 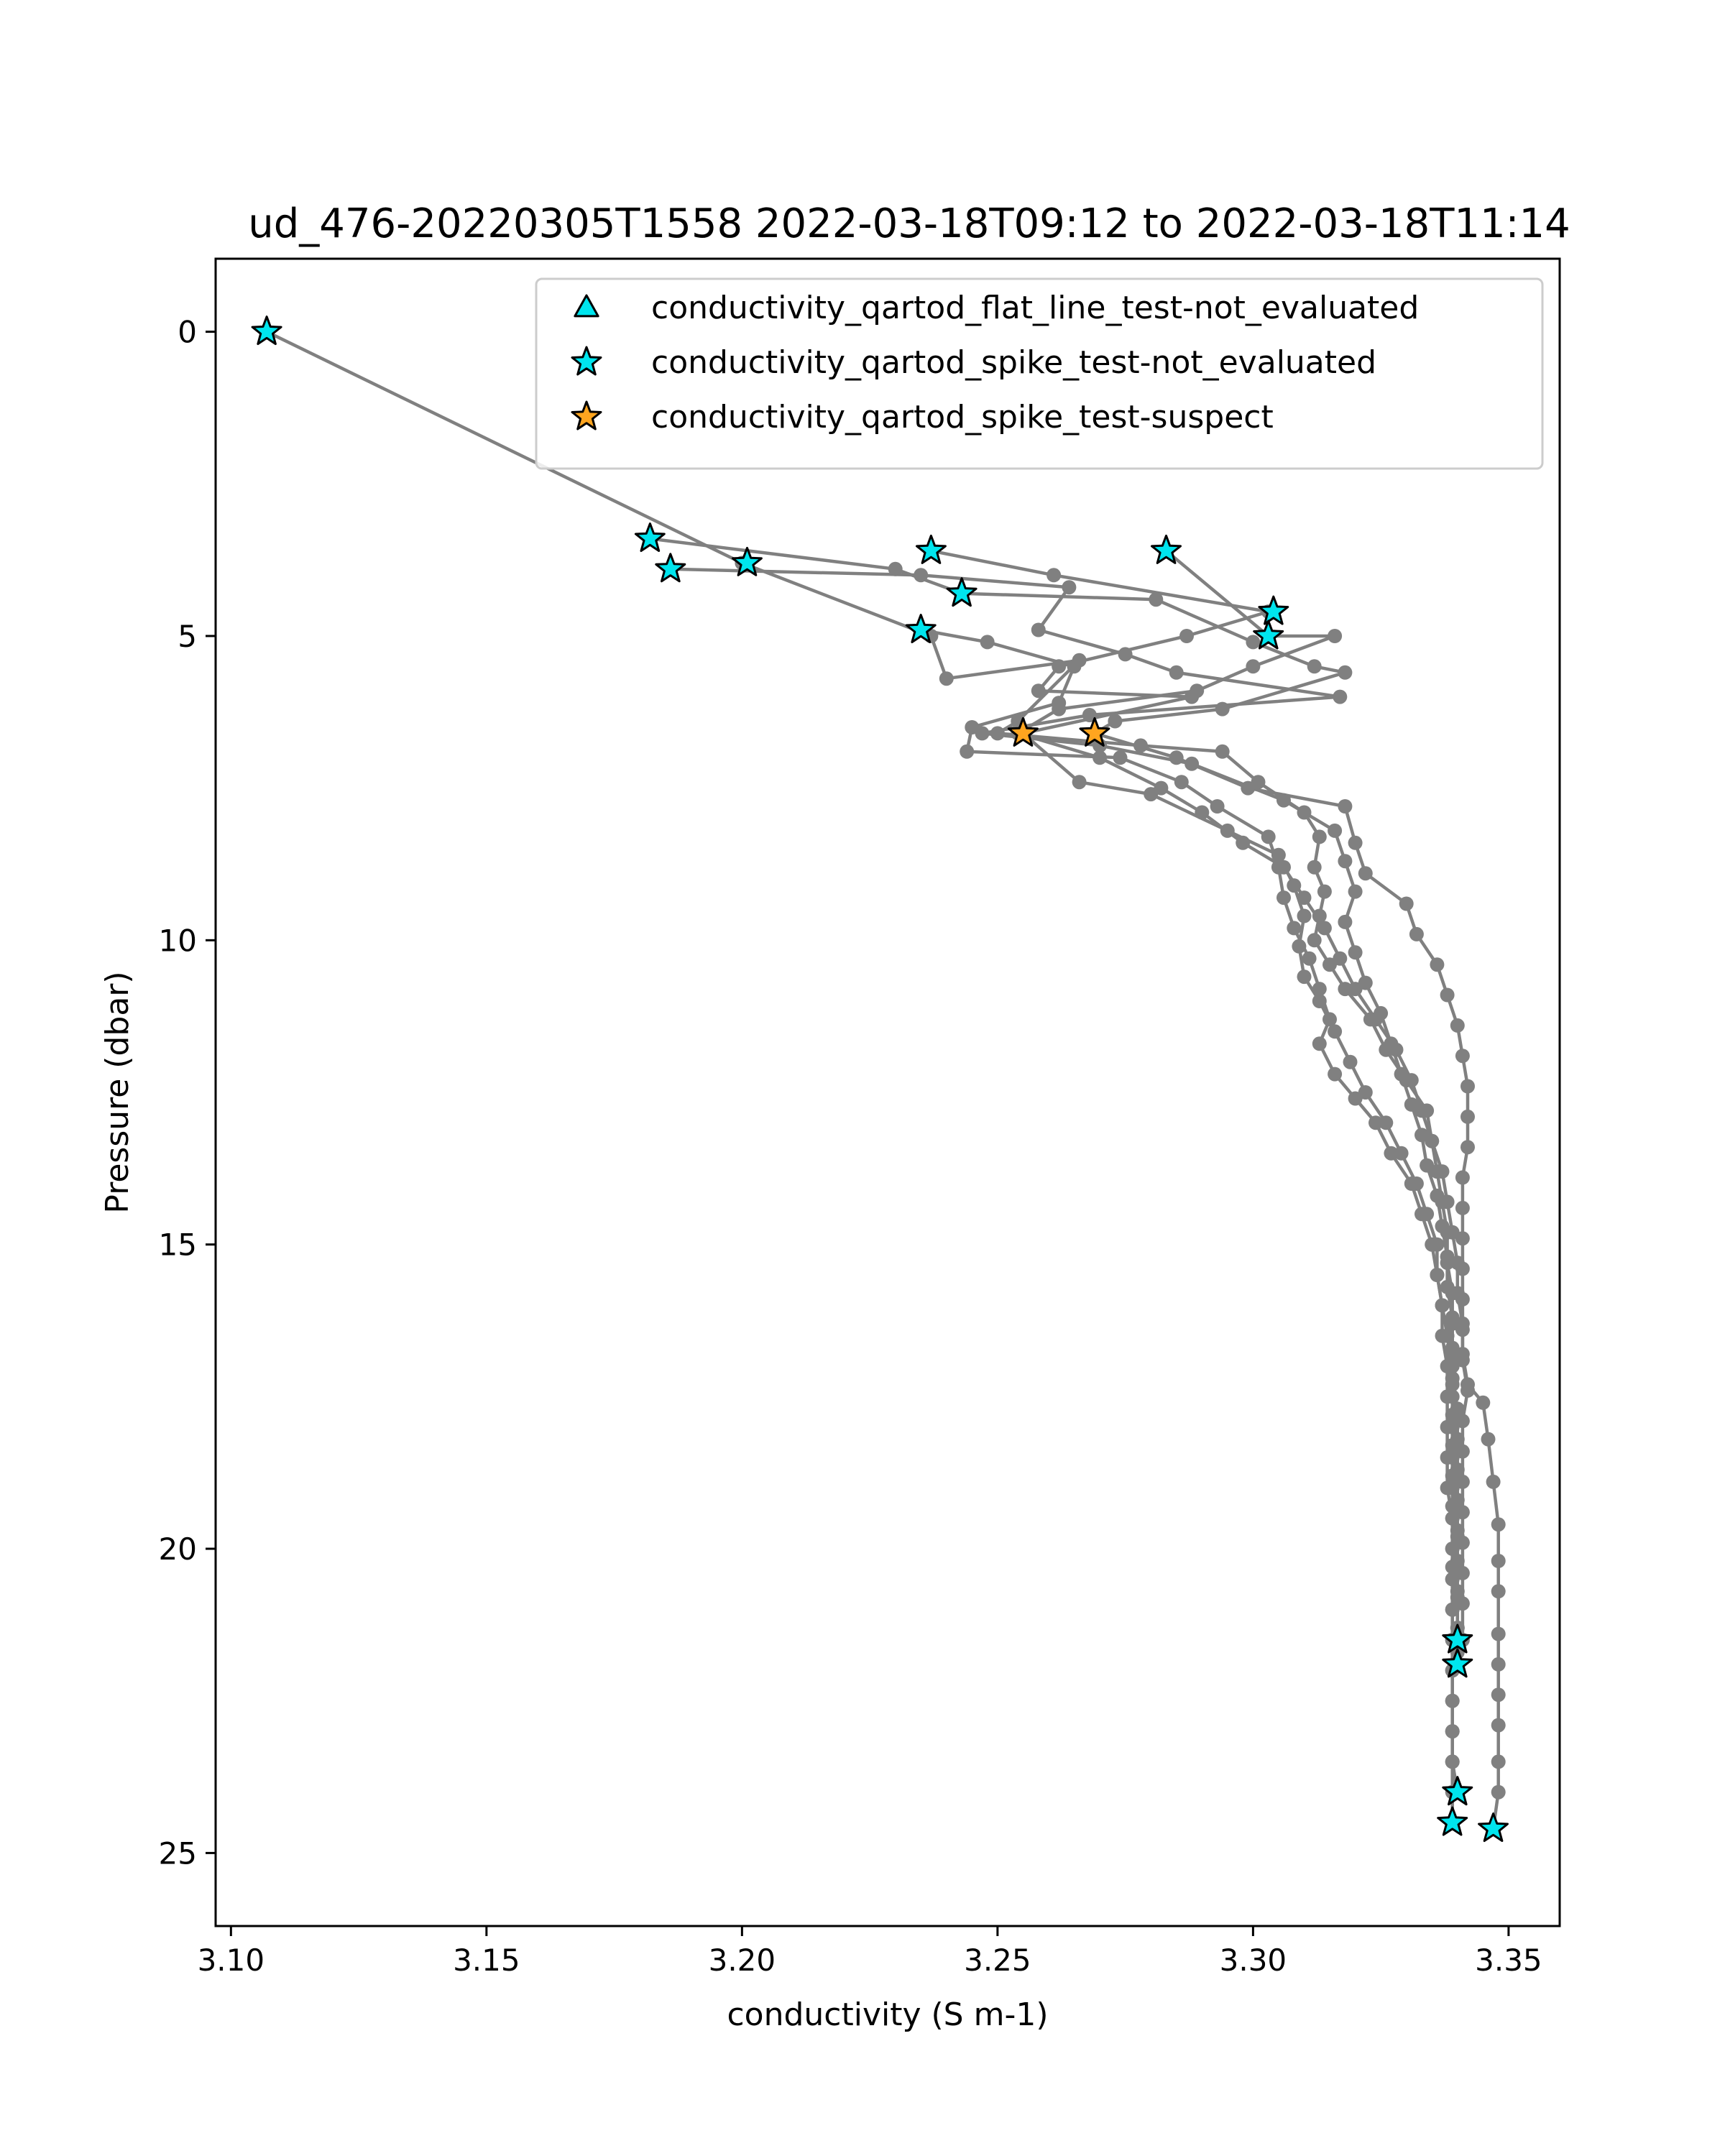 What do you see at coordinates (178, 941) in the screenshot?
I see `y-tick-label-3: 10` at bounding box center [178, 941].